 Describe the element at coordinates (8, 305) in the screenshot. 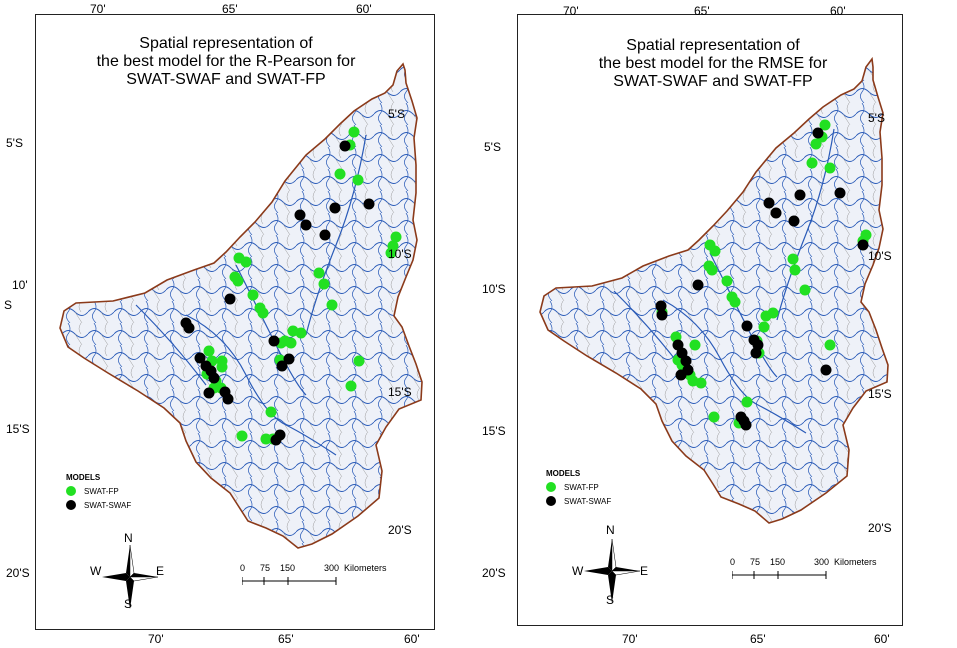

I see `left-tick: S` at that location.